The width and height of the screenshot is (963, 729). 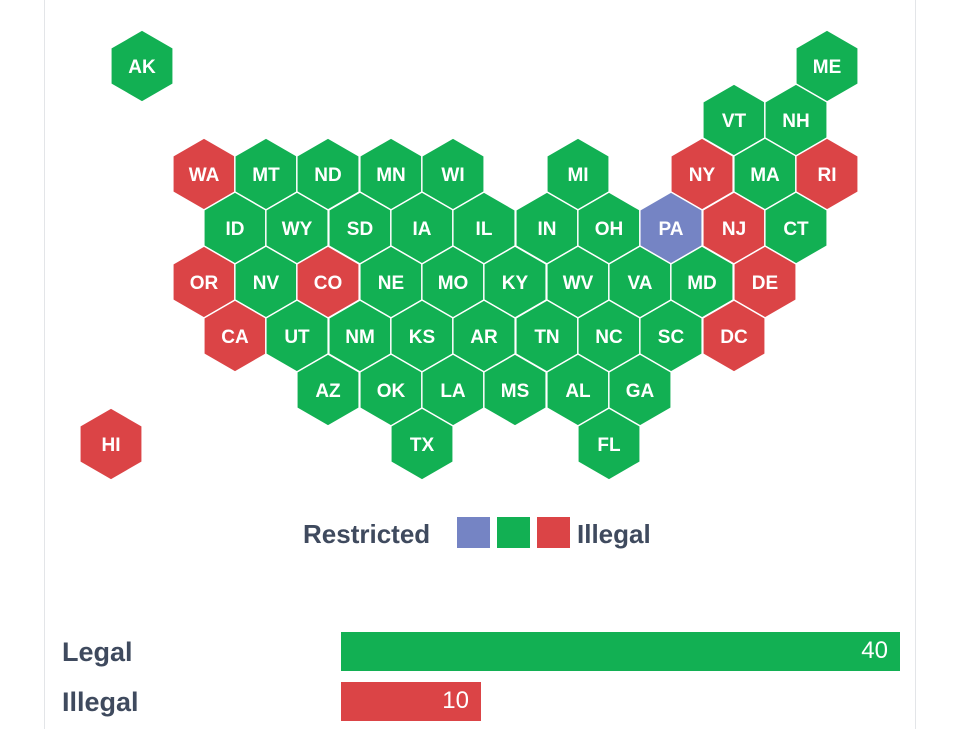 I want to click on summary-bar-illegal: 10, so click(x=411, y=701).